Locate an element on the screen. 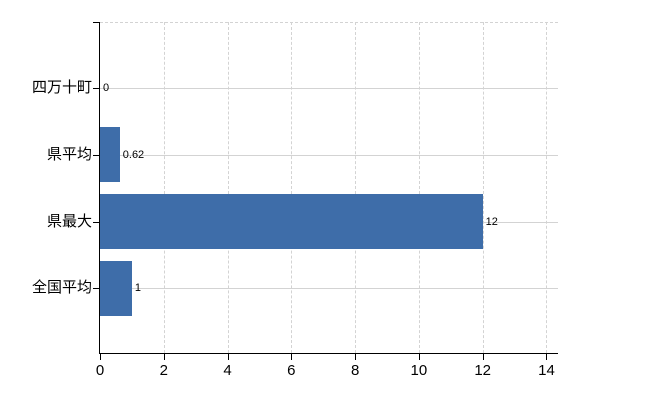 This screenshot has width=650, height=400. x-tick-label: 6 is located at coordinates (291, 370).